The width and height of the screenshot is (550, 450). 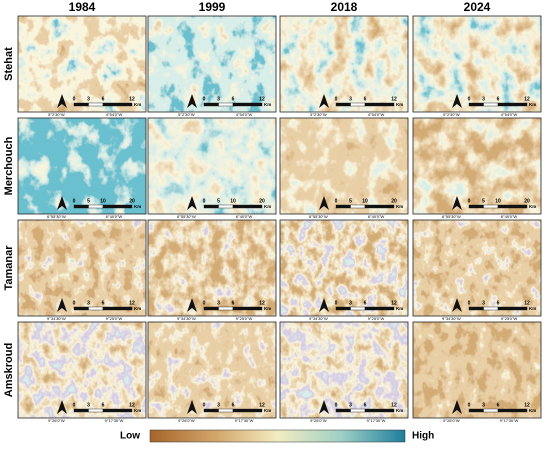 I want to click on scale-label: 5, so click(x=483, y=201).